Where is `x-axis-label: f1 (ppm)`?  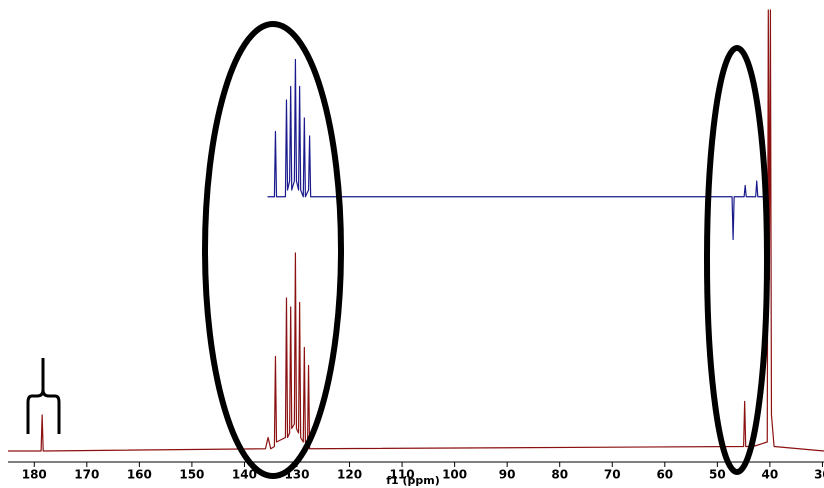 x-axis-label: f1 (ppm) is located at coordinates (413, 480).